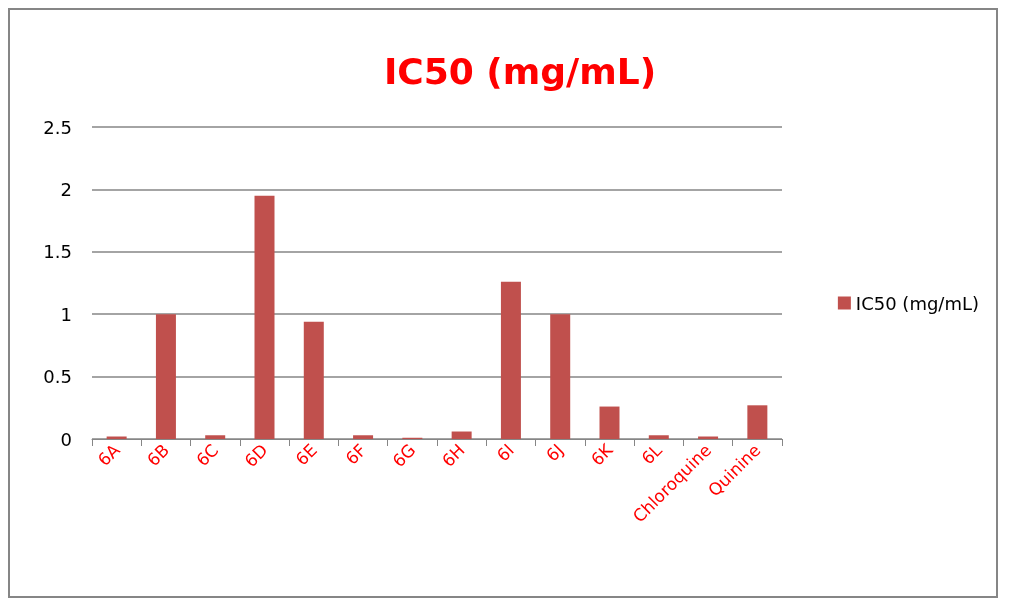  What do you see at coordinates (554, 452) in the screenshot?
I see `x-tick-label: 6J` at bounding box center [554, 452].